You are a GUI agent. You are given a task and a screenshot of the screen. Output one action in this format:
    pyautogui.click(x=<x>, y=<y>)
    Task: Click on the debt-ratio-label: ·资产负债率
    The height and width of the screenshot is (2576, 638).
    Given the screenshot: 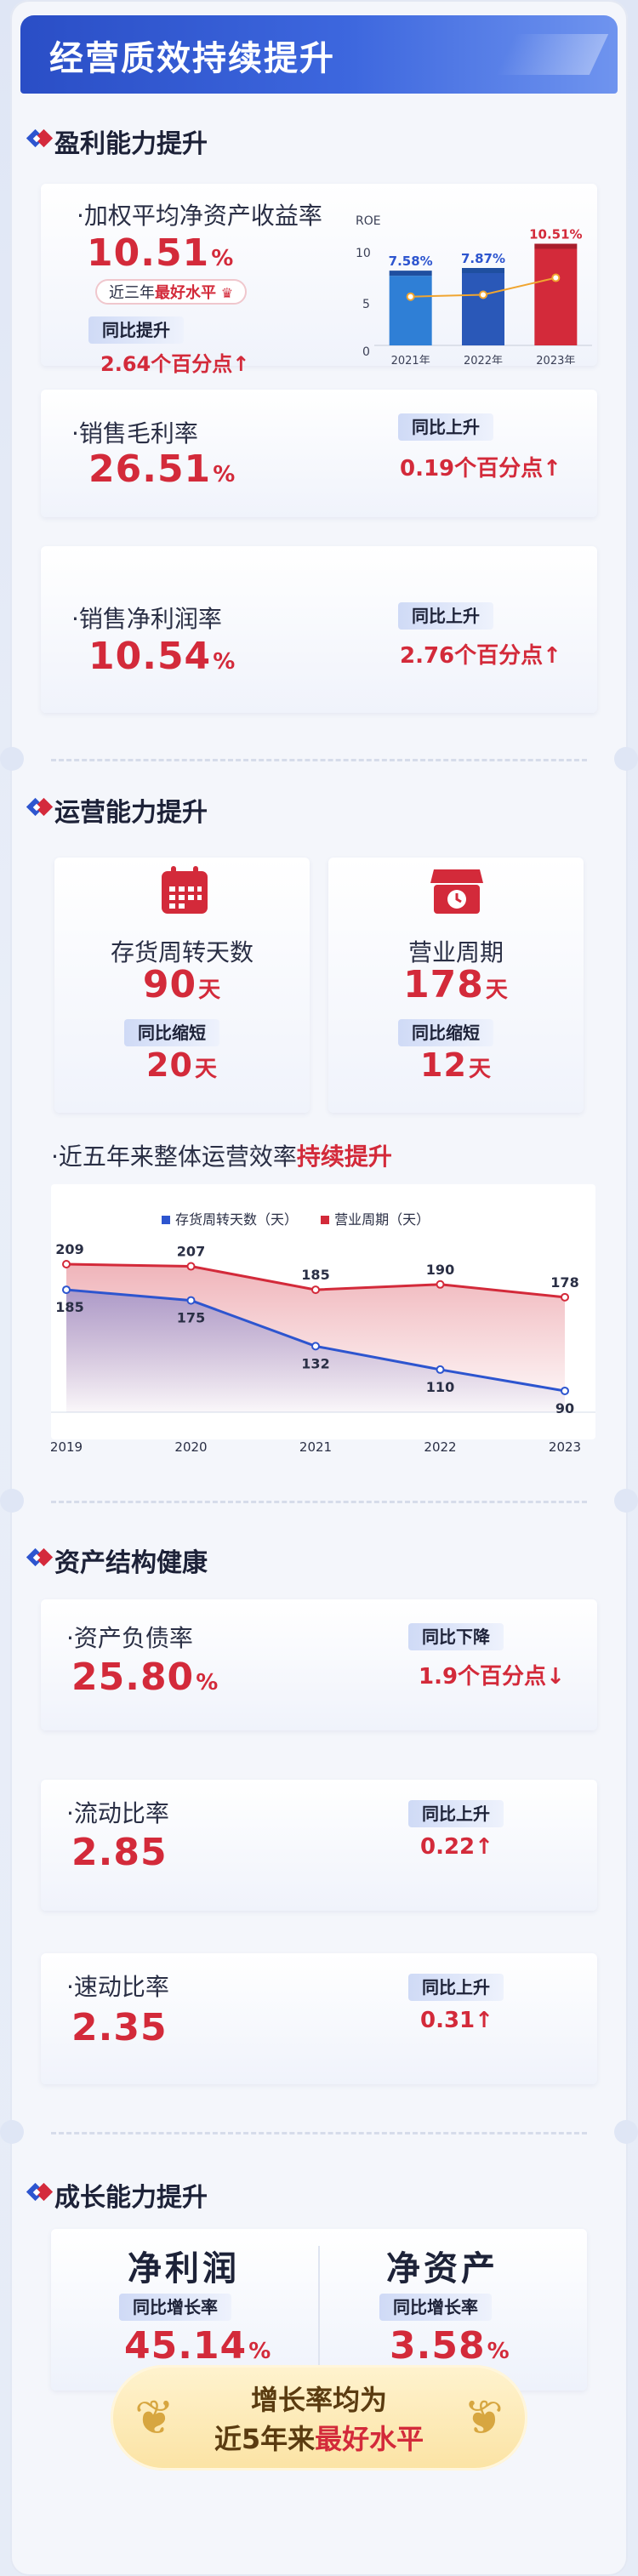 What is the action you would take?
    pyautogui.click(x=130, y=1638)
    